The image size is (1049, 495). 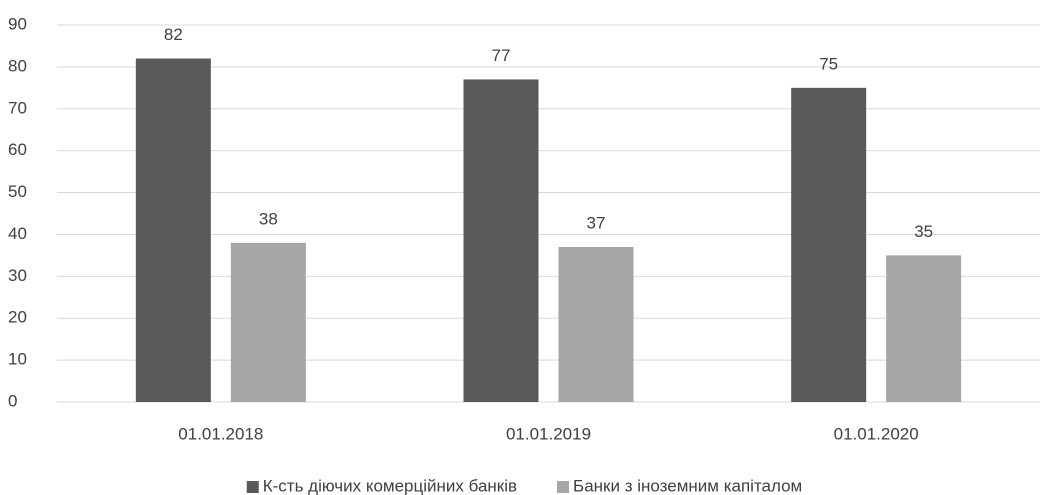 What do you see at coordinates (17, 23) in the screenshot?
I see `y-tick-label: 90` at bounding box center [17, 23].